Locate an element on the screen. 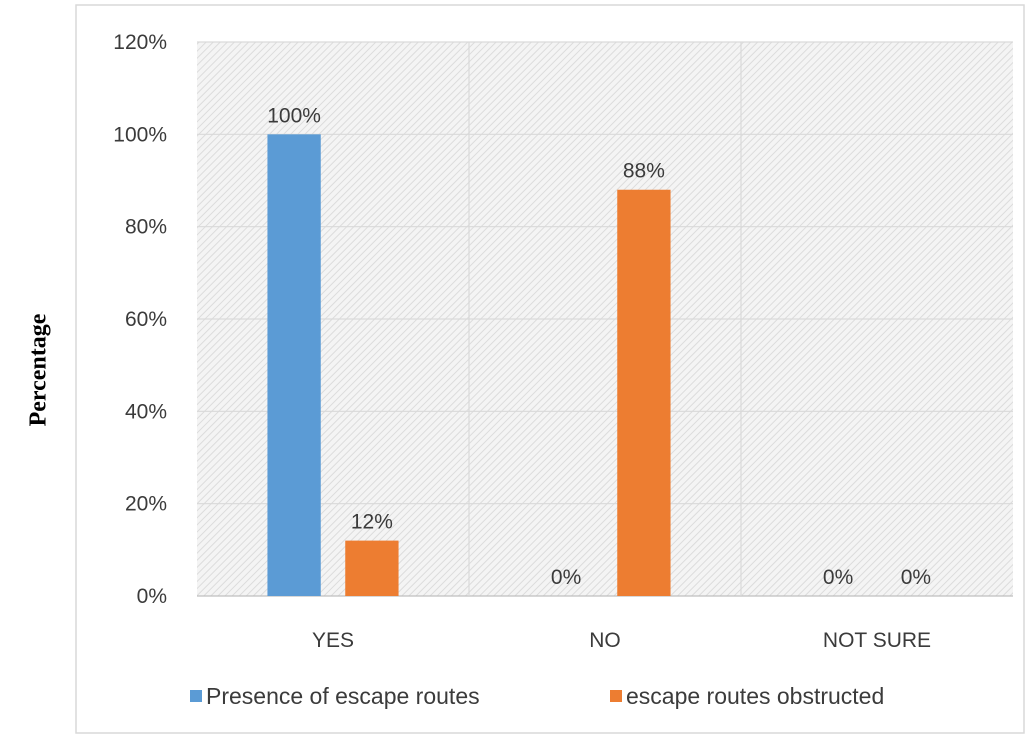 The height and width of the screenshot is (738, 1033). y-tick-label: 120% is located at coordinates (140, 42).